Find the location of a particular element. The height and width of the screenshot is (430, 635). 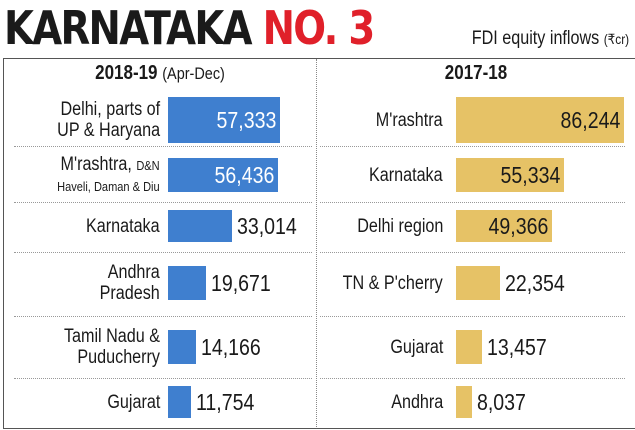

label-text: M'rashtra is located at coordinates (409, 120).